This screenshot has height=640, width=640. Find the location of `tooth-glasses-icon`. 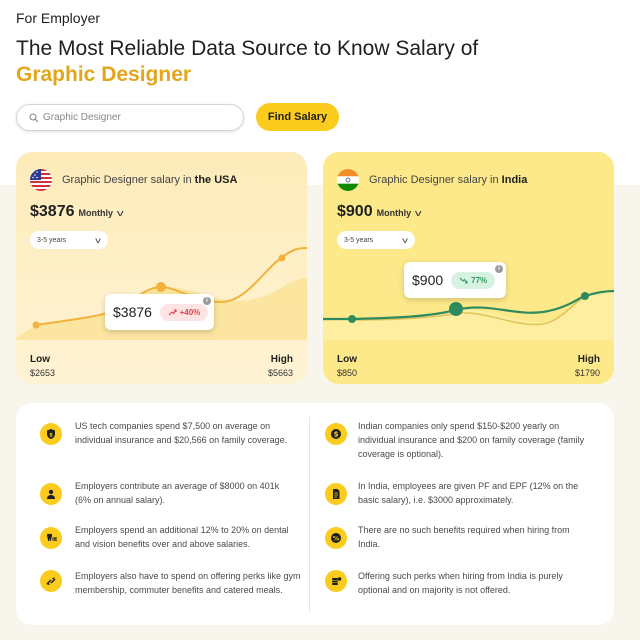

tooth-glasses-icon is located at coordinates (51, 538).